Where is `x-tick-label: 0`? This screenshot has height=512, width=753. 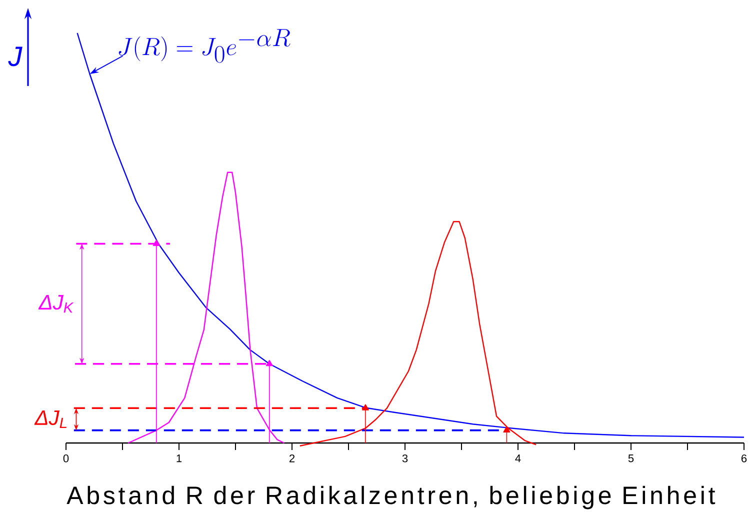 x-tick-label: 0 is located at coordinates (66, 458).